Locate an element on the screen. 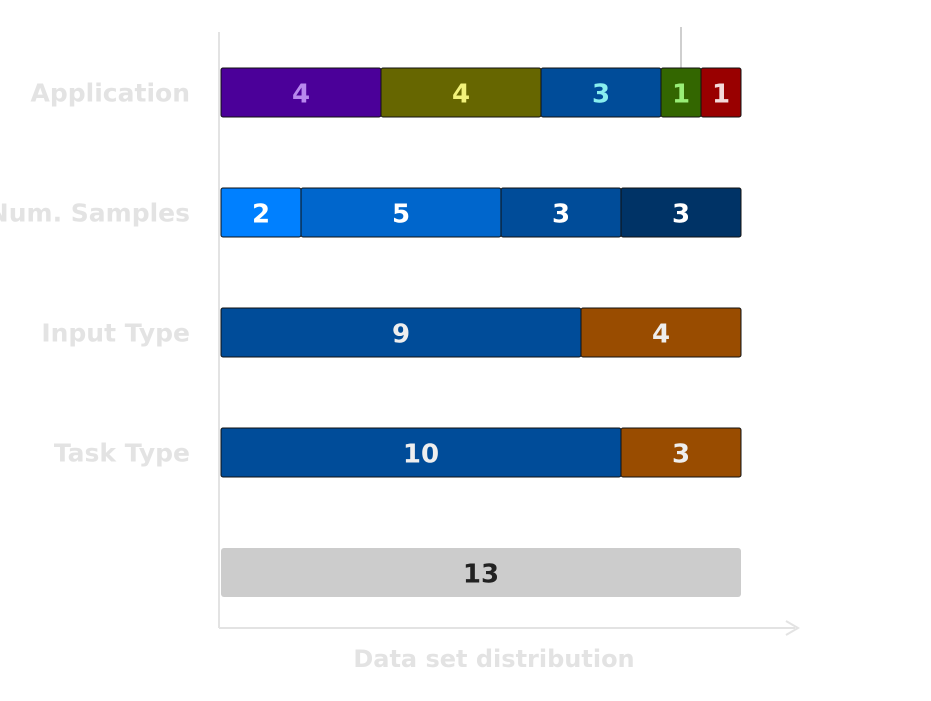 The width and height of the screenshot is (931, 701). category-label: Task Type is located at coordinates (122, 453).